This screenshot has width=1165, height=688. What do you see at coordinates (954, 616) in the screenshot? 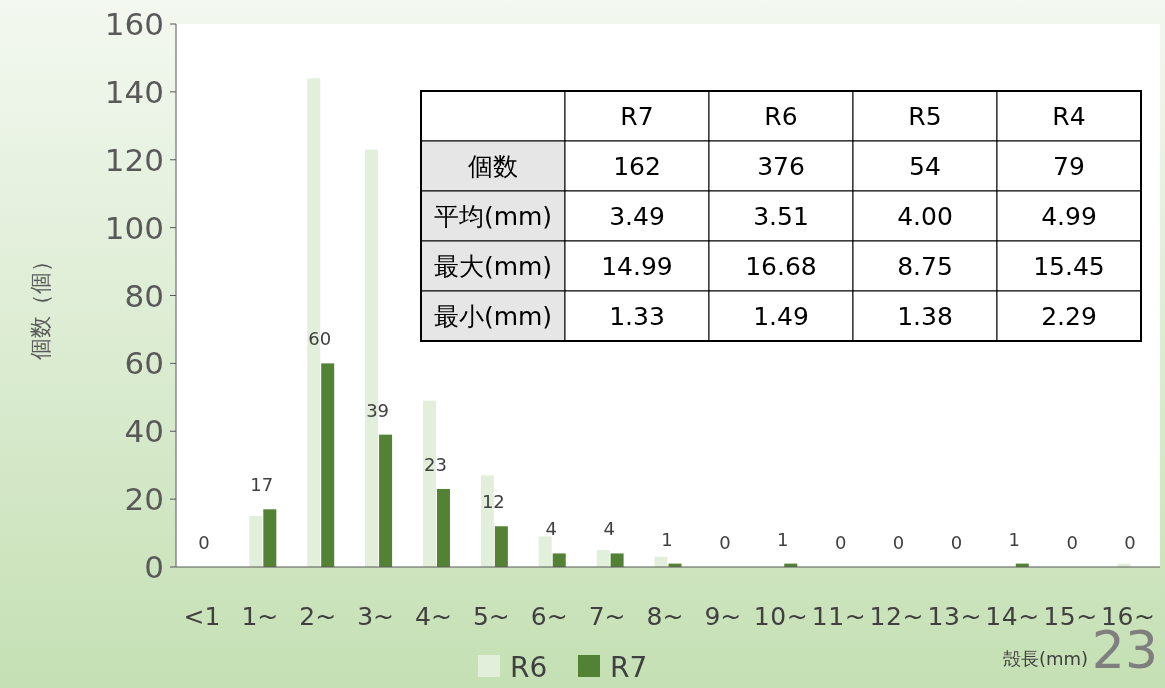
I see `x-tick-label: 13~` at bounding box center [954, 616].